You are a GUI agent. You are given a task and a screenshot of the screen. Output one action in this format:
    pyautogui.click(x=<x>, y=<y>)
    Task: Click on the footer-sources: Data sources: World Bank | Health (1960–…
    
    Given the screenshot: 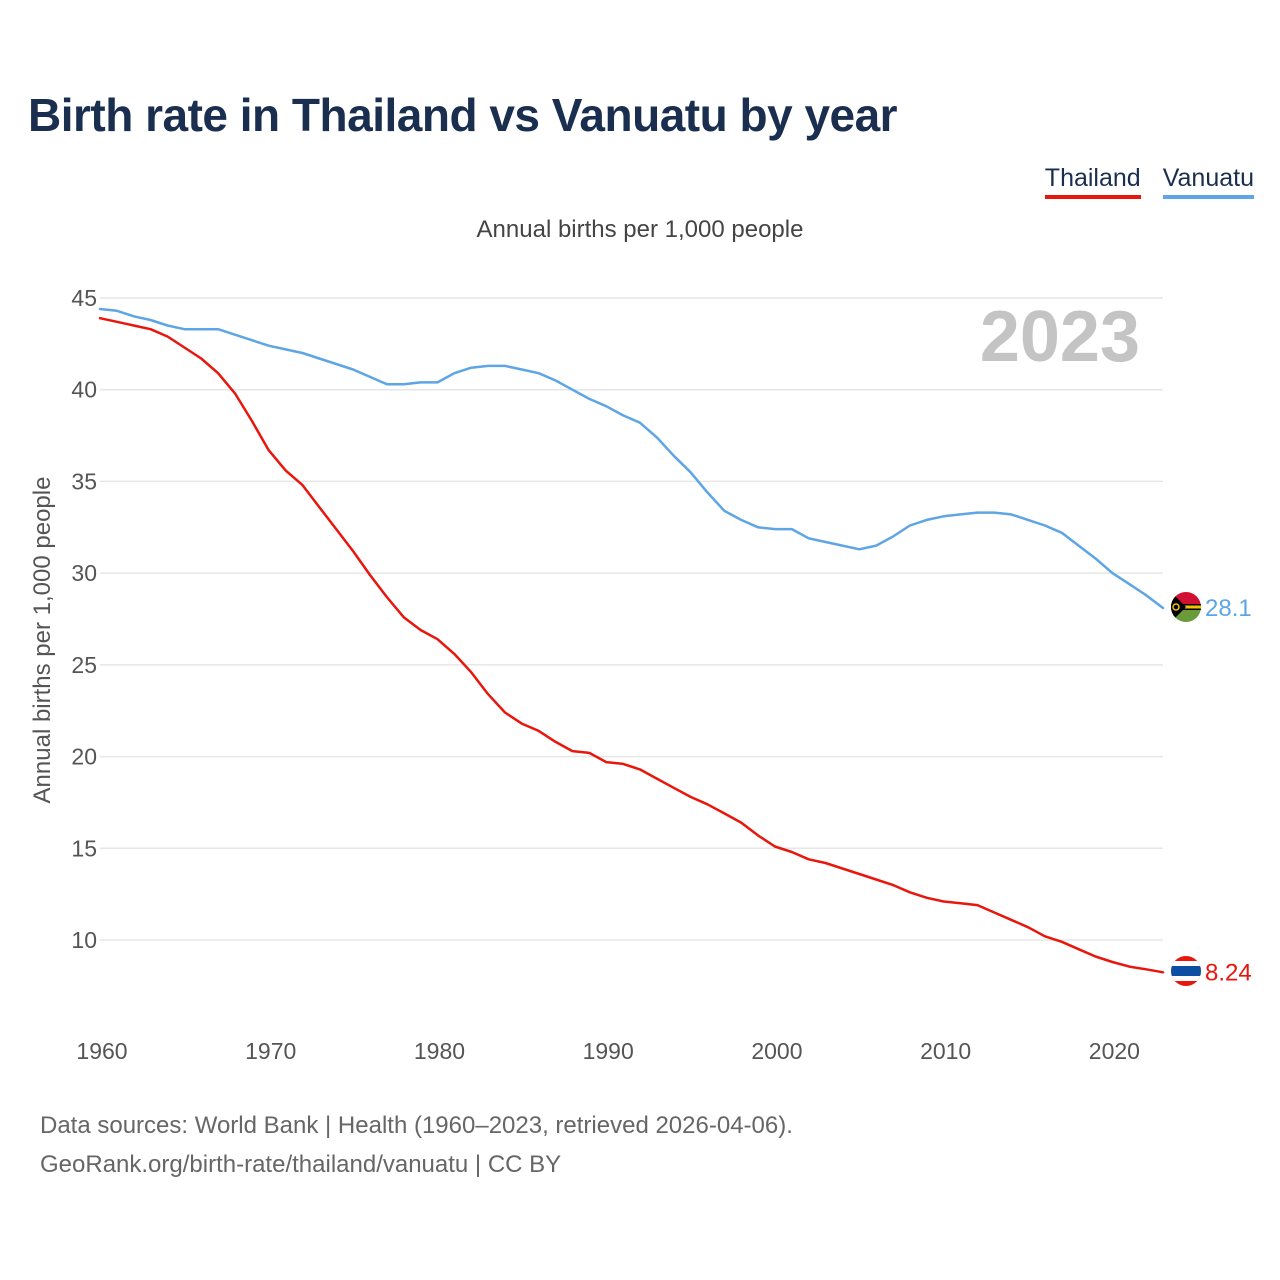 What is the action you would take?
    pyautogui.click(x=416, y=1125)
    